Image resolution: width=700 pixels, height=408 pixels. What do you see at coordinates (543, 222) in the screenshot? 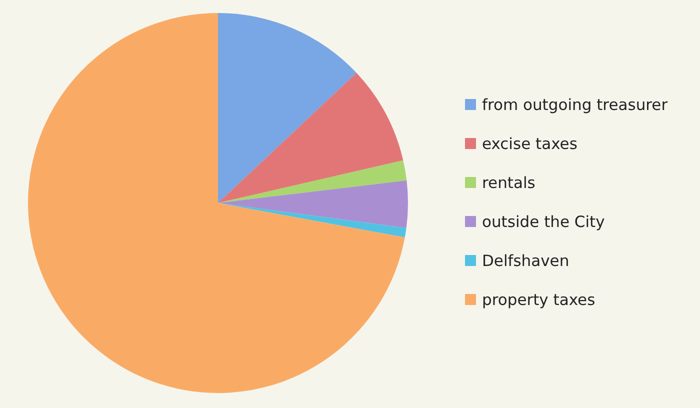
I see `legend-label: outside the City` at bounding box center [543, 222].